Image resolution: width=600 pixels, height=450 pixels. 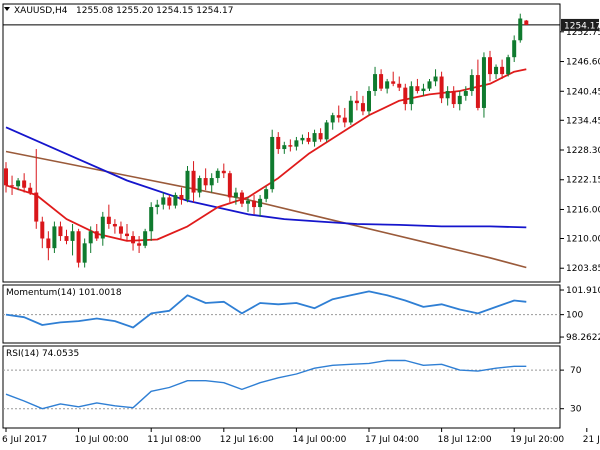 I want to click on x-tick-label: 21 Jul 04:00, so click(x=591, y=440).